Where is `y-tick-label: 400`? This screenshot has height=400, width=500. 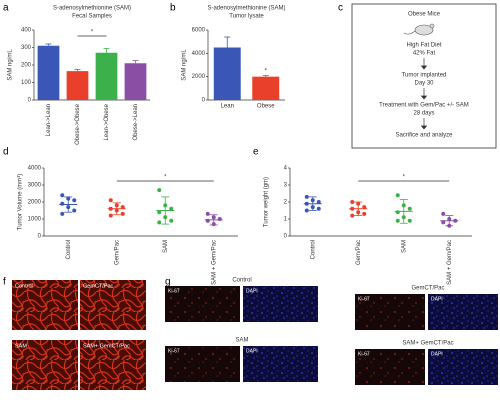
y-tick-label: 400 is located at coordinates (26, 31).